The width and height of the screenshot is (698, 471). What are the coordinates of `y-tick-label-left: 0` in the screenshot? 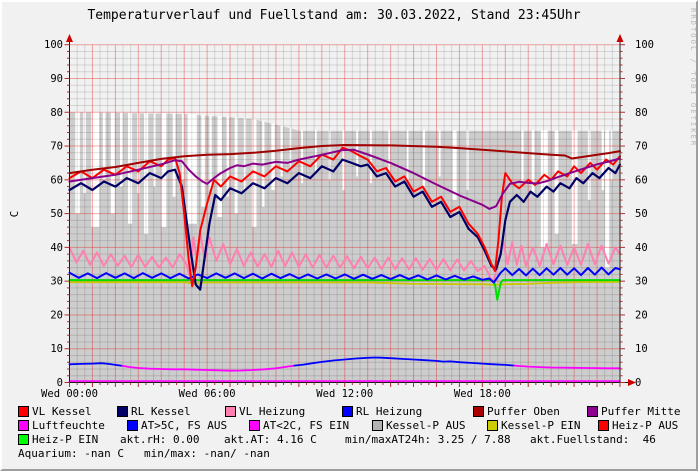 It's located at (60, 383).